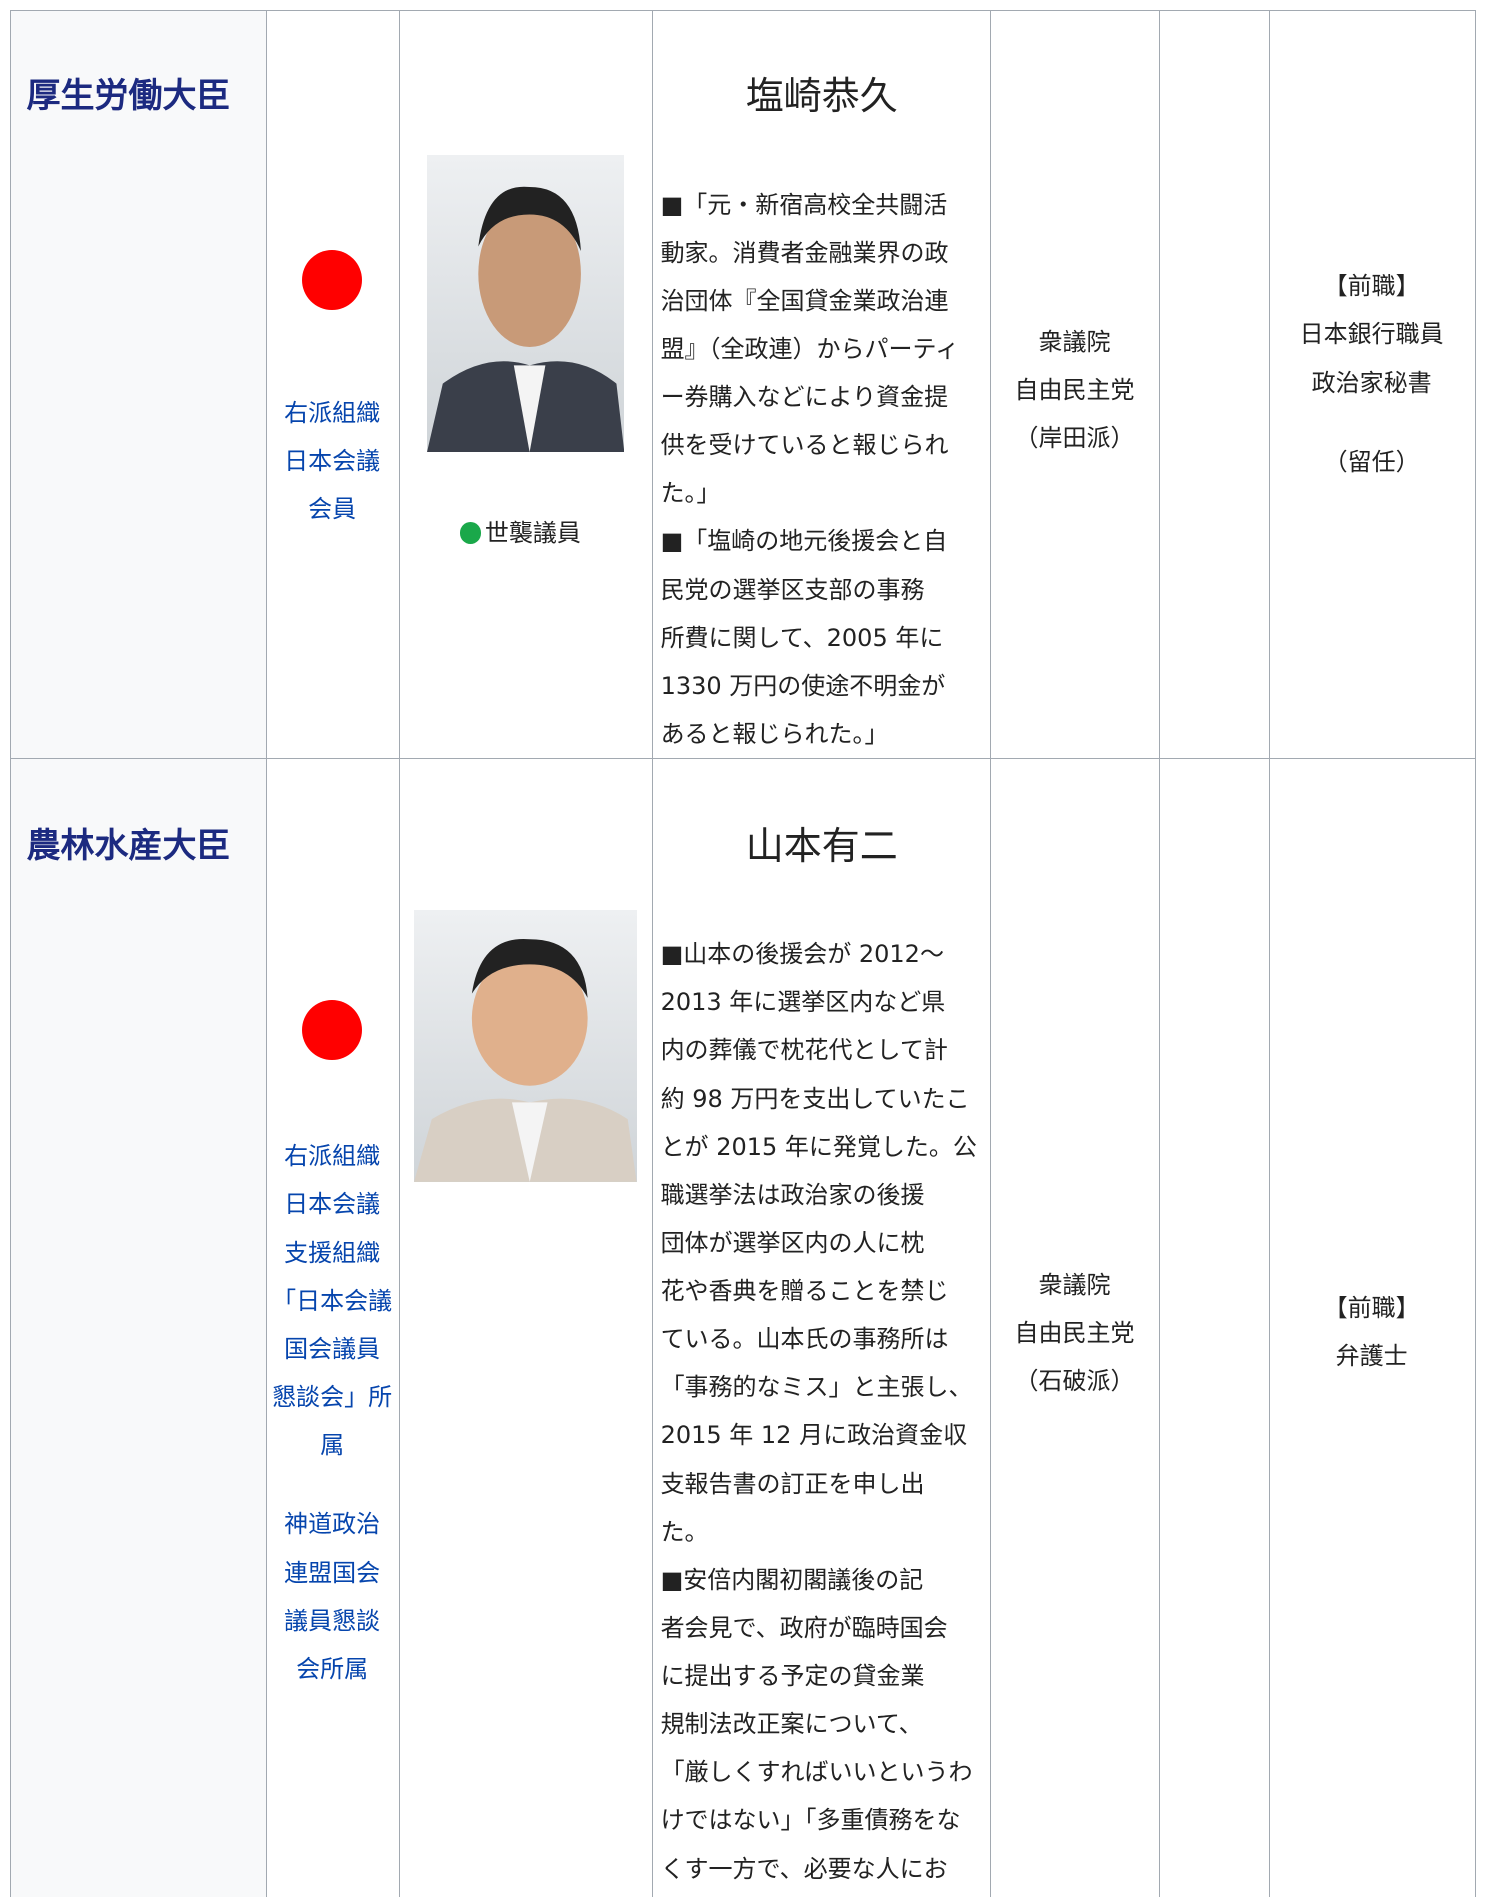 The height and width of the screenshot is (1897, 1492). Describe the element at coordinates (470, 533) in the screenshot. I see `green-bullet` at that location.